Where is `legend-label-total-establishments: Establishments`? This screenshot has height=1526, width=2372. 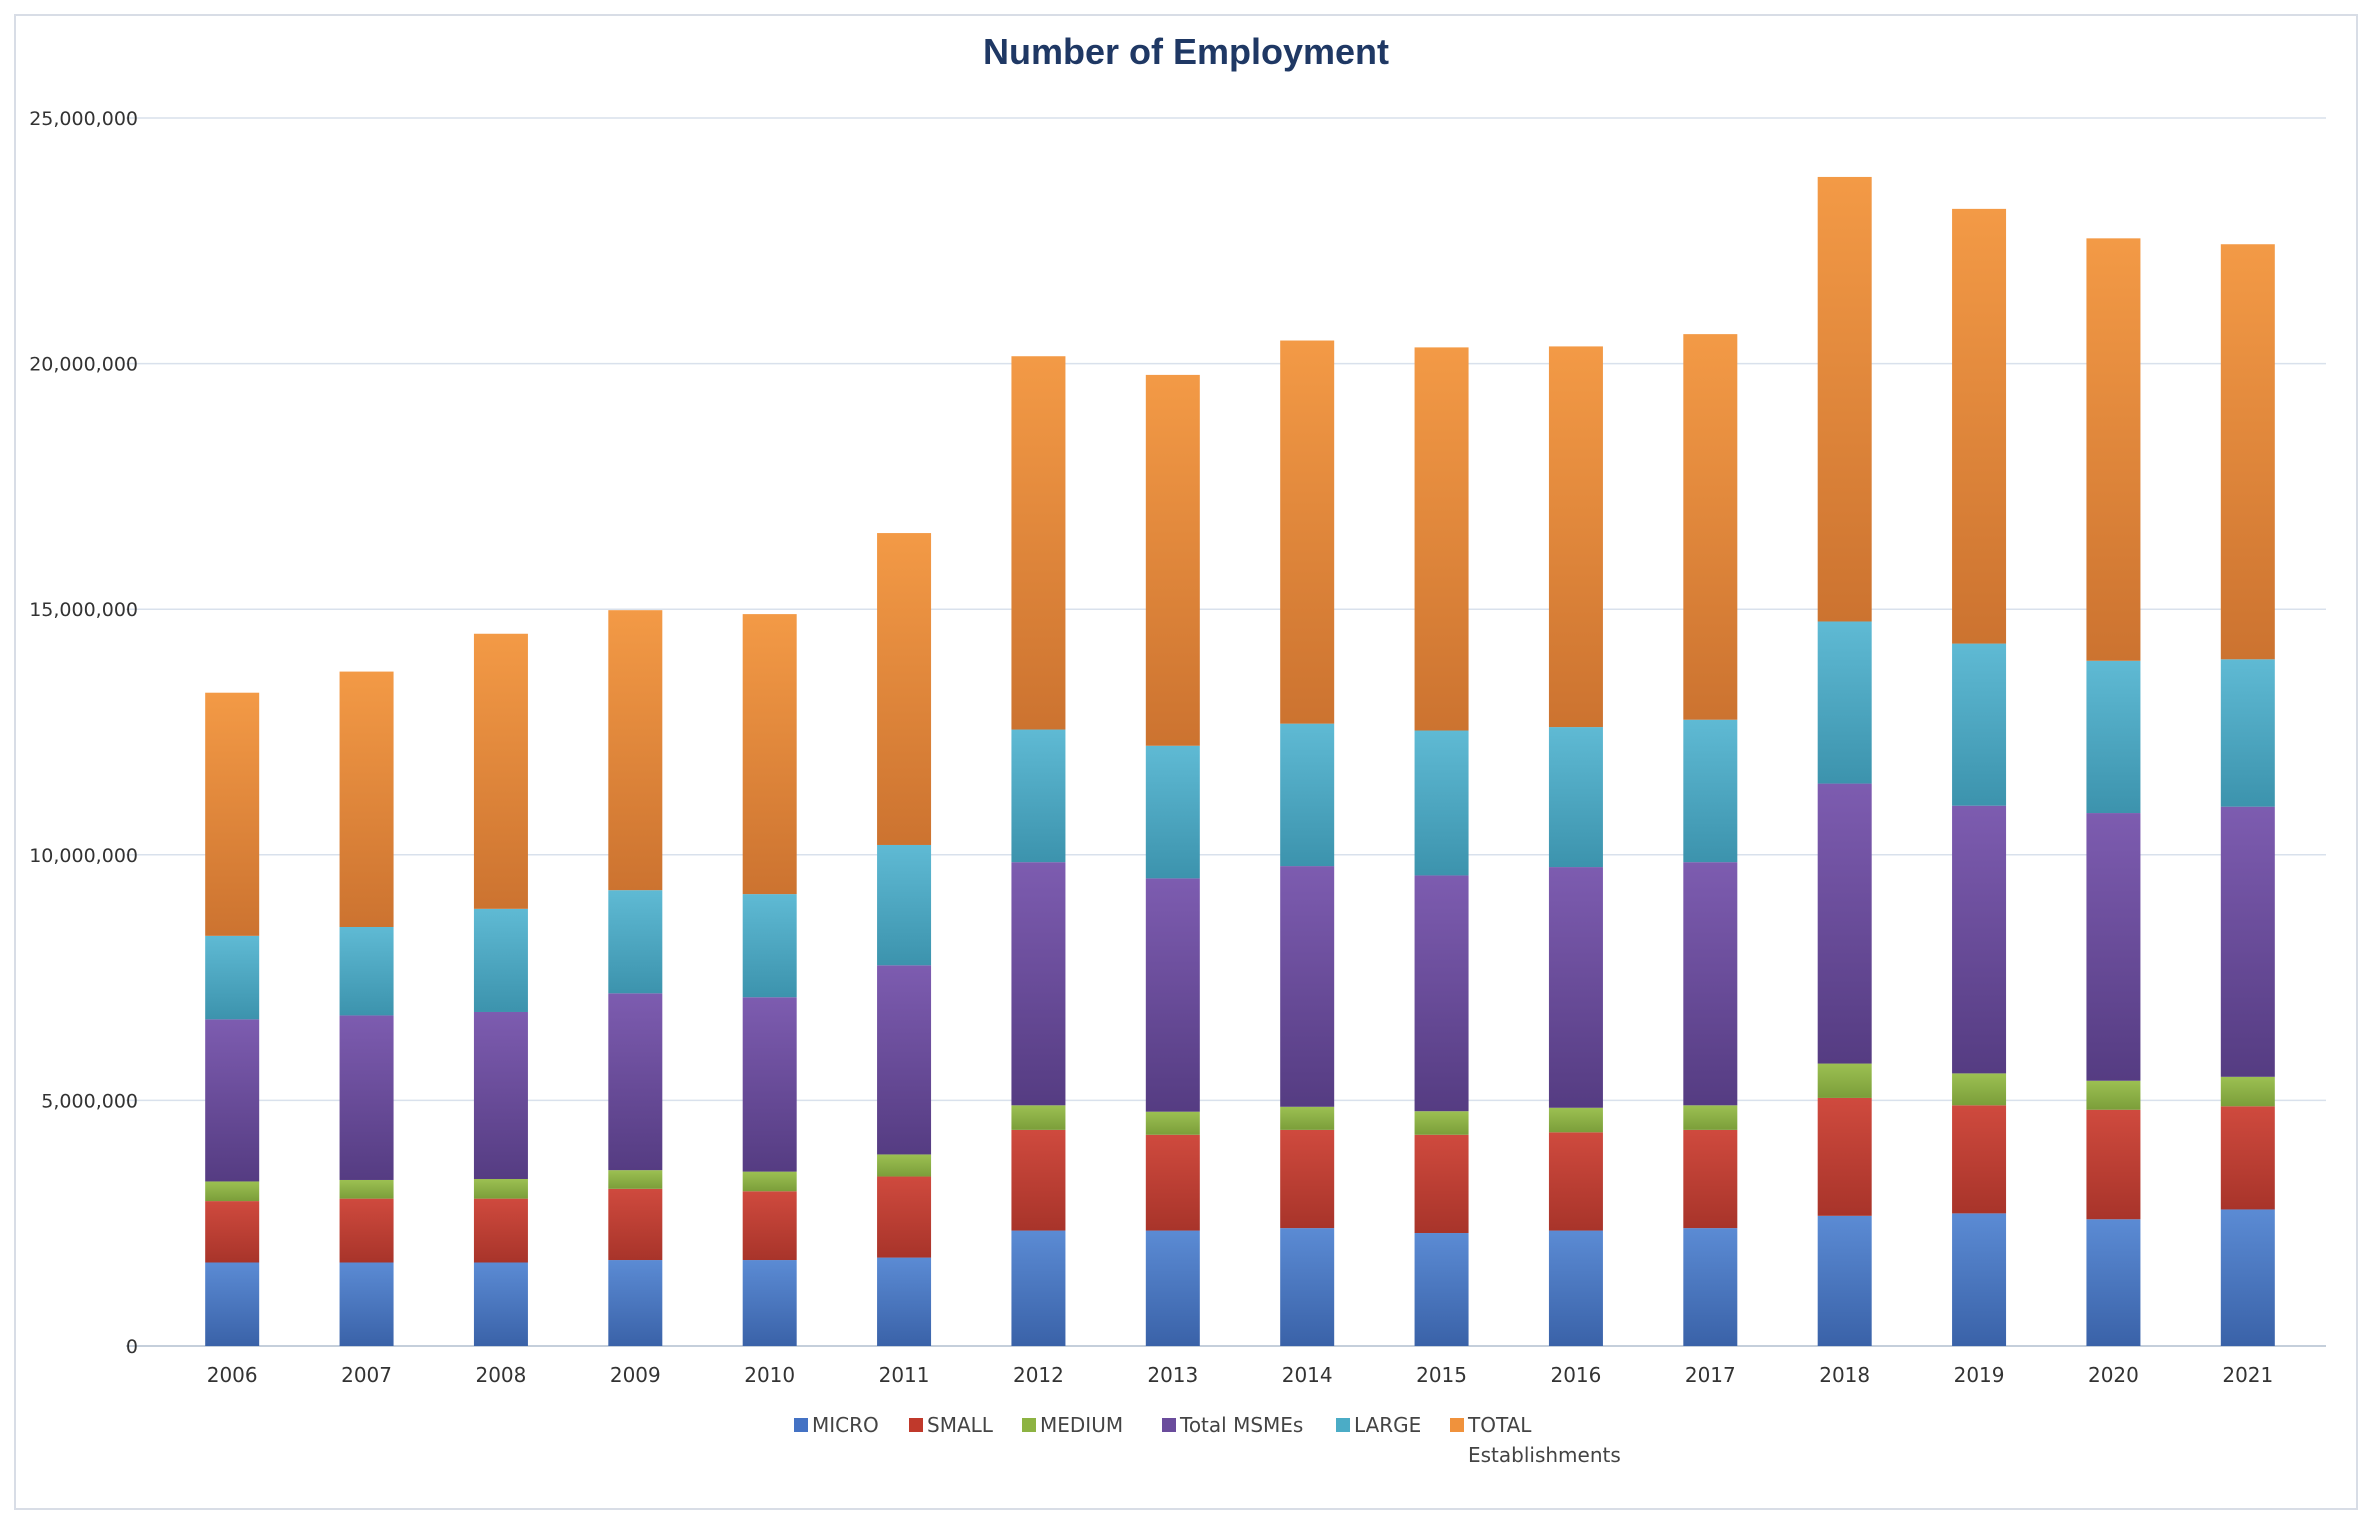
legend-label-total-establishments: Establishments is located at coordinates (1544, 1455).